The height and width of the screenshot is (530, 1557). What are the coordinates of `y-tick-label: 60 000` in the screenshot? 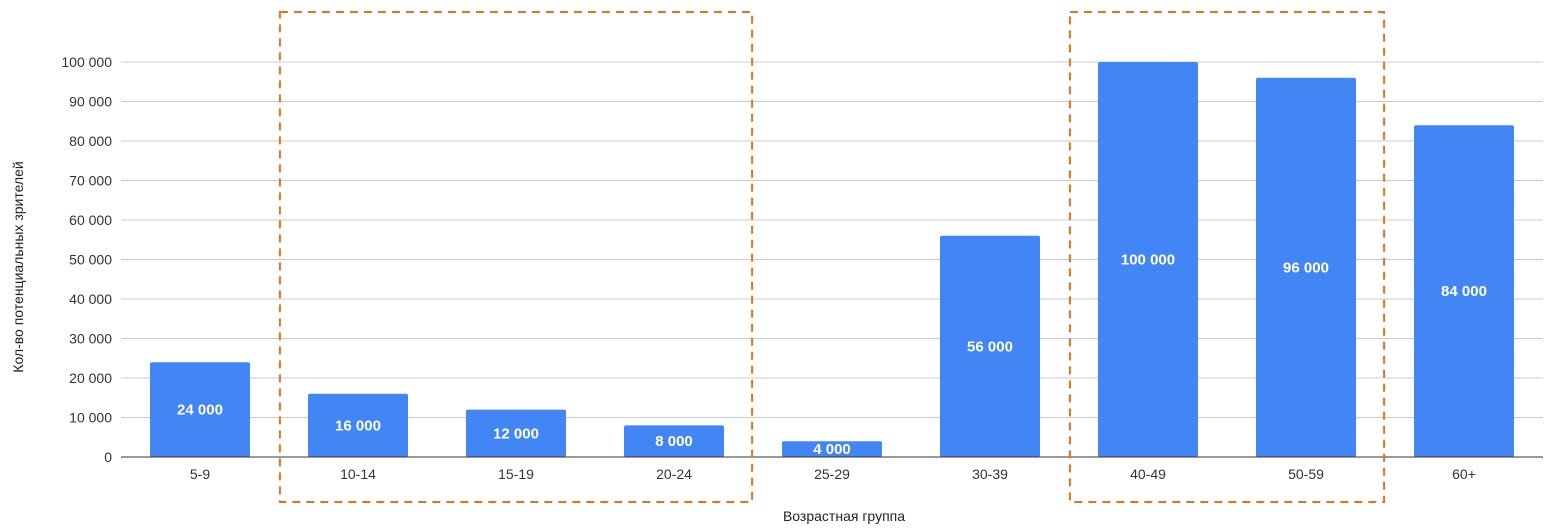 It's located at (90, 220).